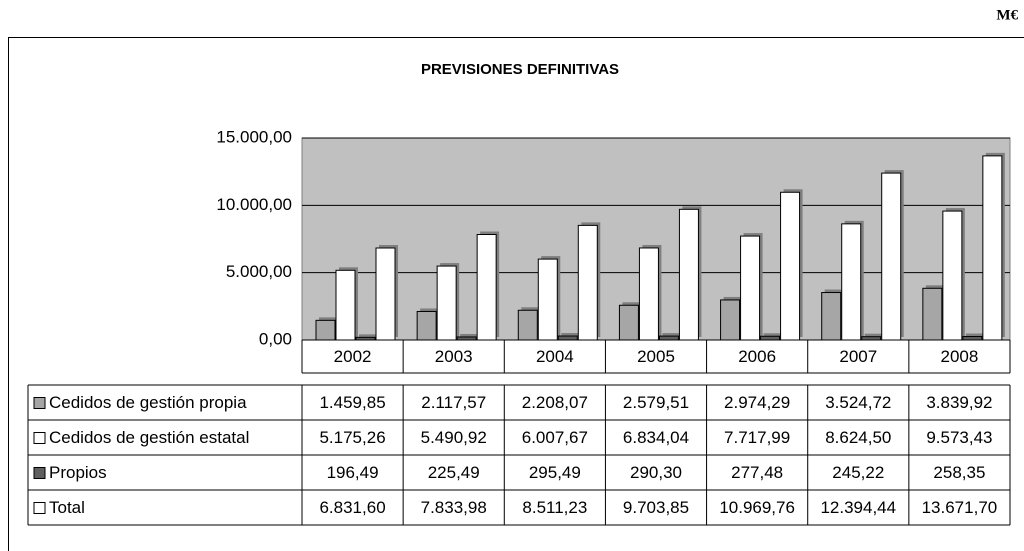  Describe the element at coordinates (1007, 15) in the screenshot. I see `unit-label: M€` at that location.